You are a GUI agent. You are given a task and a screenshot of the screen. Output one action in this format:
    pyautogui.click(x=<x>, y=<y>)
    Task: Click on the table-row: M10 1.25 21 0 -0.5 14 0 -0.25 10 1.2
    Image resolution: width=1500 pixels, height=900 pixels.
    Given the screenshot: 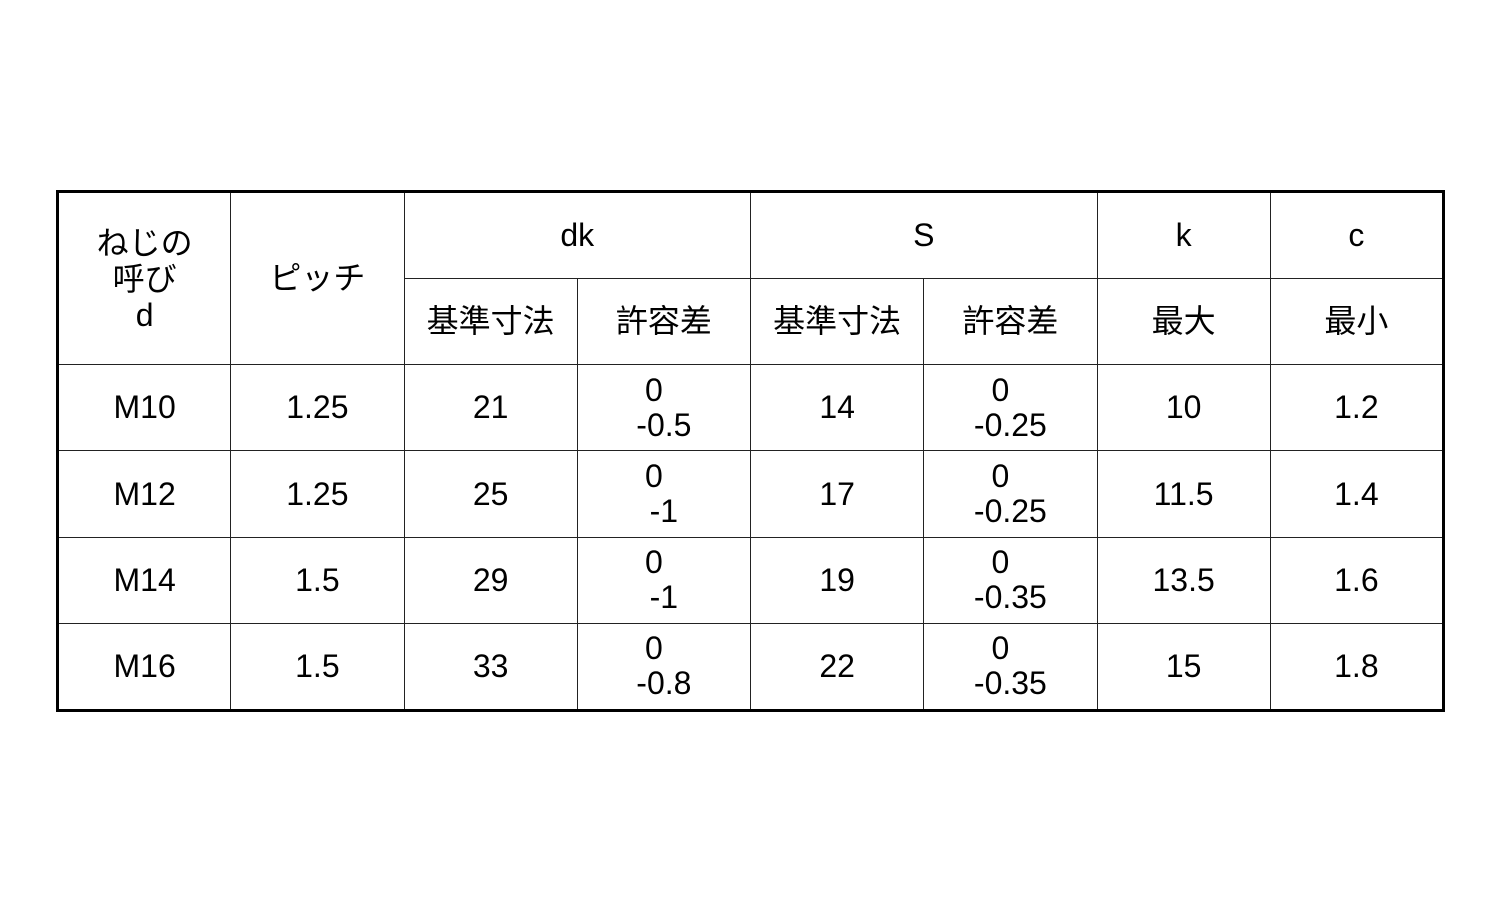 What is the action you would take?
    pyautogui.click(x=750, y=408)
    